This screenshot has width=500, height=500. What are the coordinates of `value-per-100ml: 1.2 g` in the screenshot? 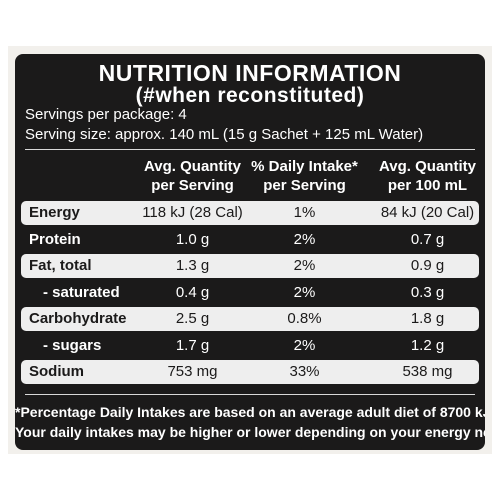 It's located at (427, 345).